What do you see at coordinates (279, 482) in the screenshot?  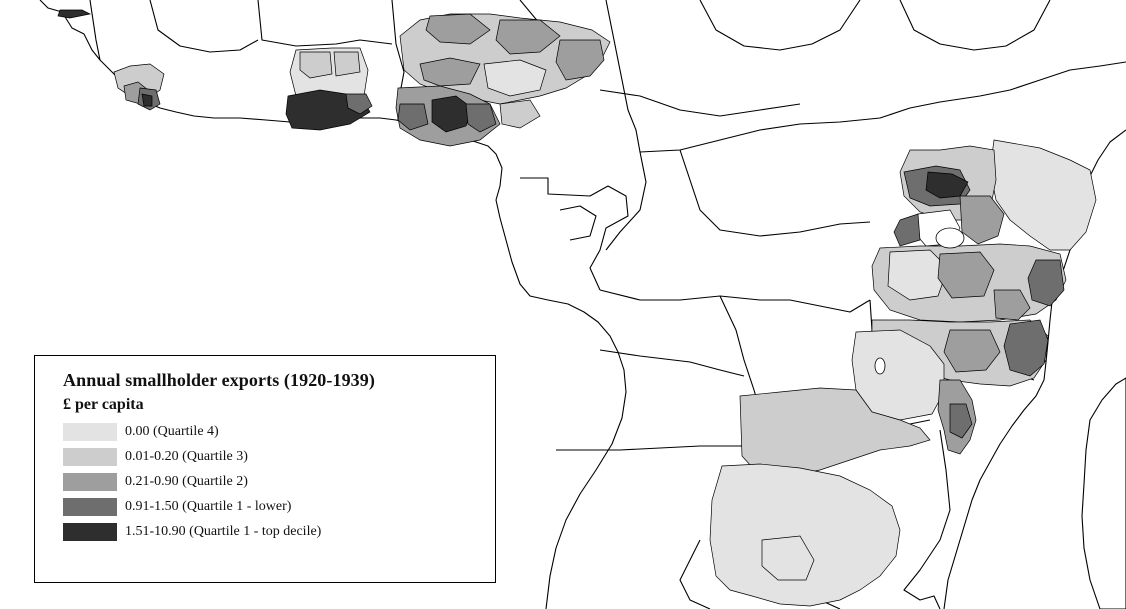 I see `legend-item: 0.21-0.90 (Quartile 2)` at bounding box center [279, 482].